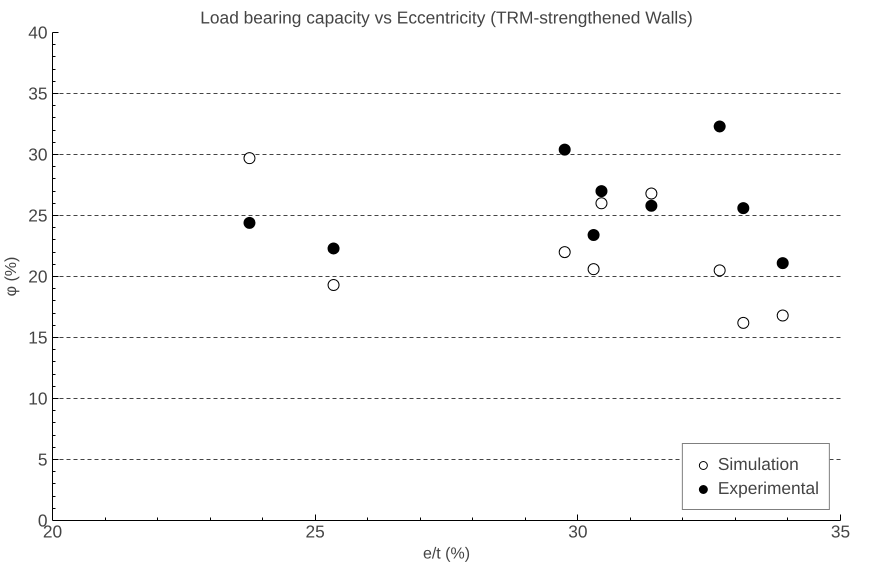 Image resolution: width=869 pixels, height=571 pixels. What do you see at coordinates (38, 32) in the screenshot?
I see `y-tick-label: 40` at bounding box center [38, 32].